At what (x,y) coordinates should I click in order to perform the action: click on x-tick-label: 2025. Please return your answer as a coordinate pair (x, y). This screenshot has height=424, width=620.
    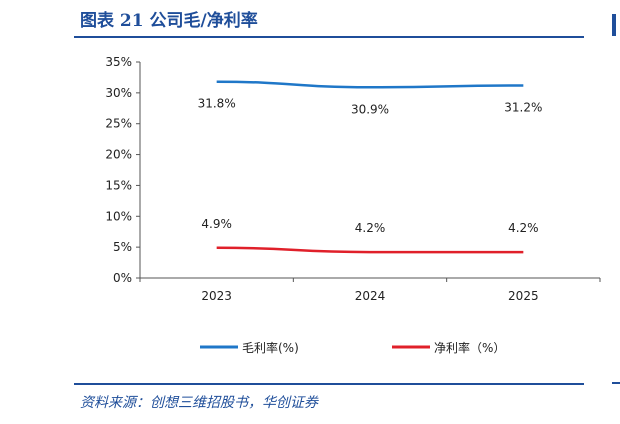
    Looking at the image, I should click on (523, 296).